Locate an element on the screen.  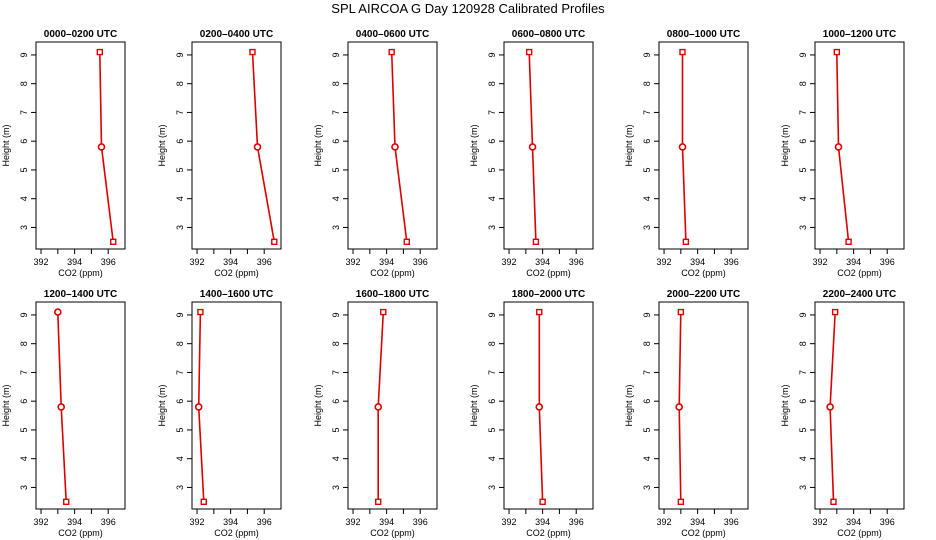
panel-title: 1600–1800 UTC is located at coordinates (392, 294).